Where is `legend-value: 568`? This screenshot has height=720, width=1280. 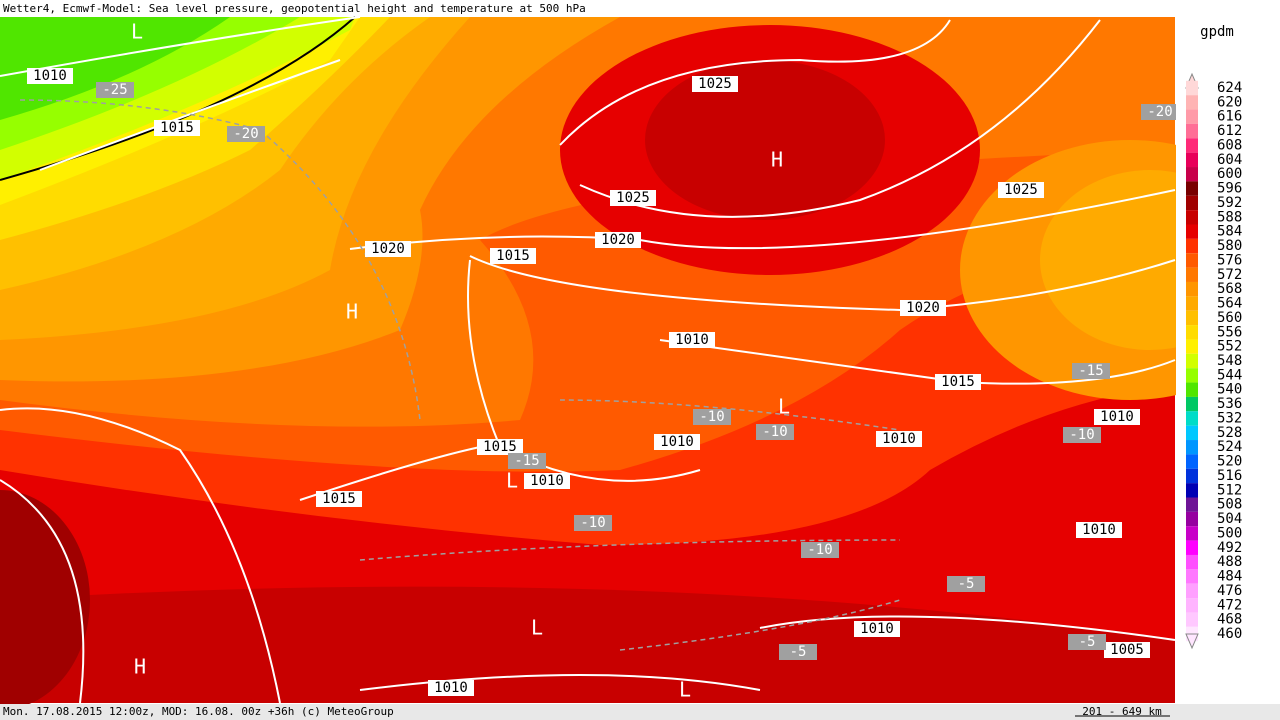
legend-value: 568 is located at coordinates (1229, 289).